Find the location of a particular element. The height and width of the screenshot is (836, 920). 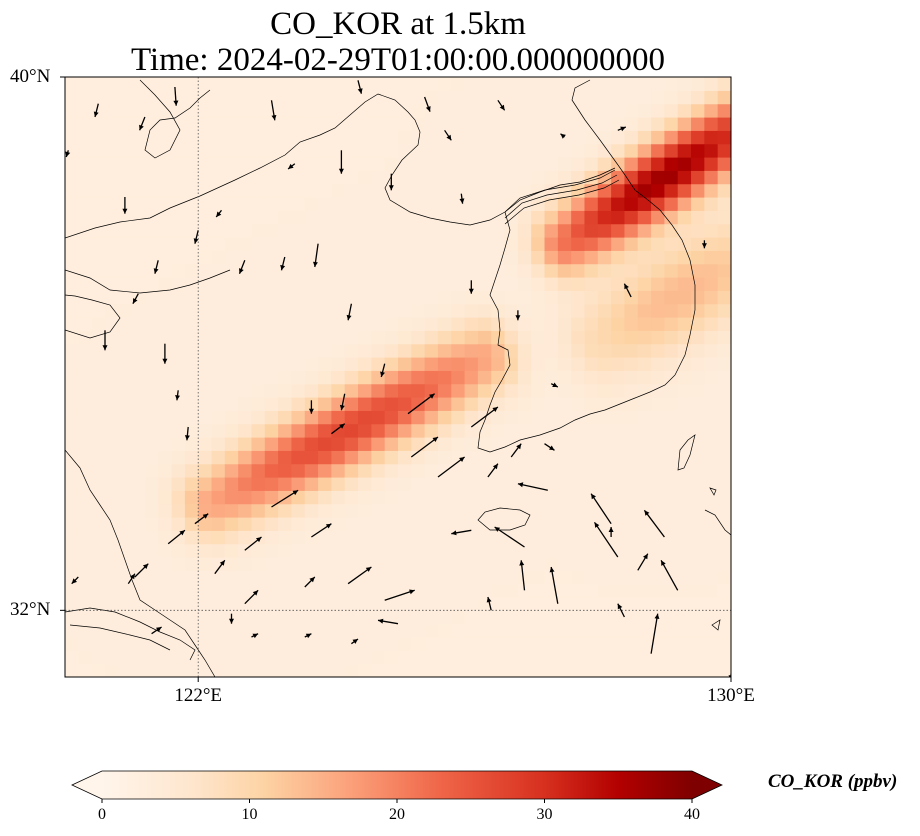

map-title-line-2: Time: 2024-02-29T01:00:00.000000000 is located at coordinates (398, 60).